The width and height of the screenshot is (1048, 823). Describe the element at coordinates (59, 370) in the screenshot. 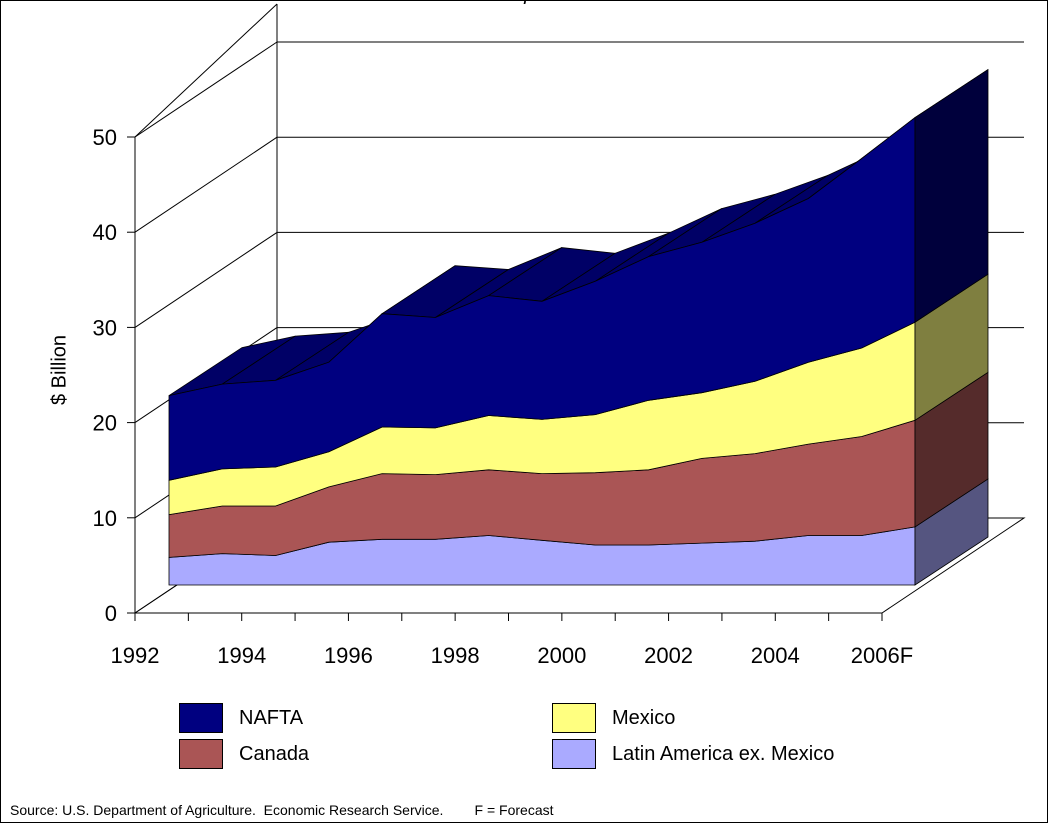

I see `y-axis-label: $ Billion` at that location.